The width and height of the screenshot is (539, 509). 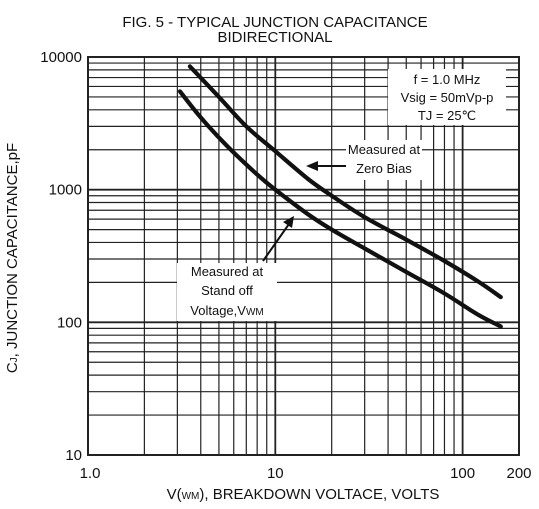 I want to click on annotation-standoff-voltage-text: Voltage,V, so click(x=218, y=310).